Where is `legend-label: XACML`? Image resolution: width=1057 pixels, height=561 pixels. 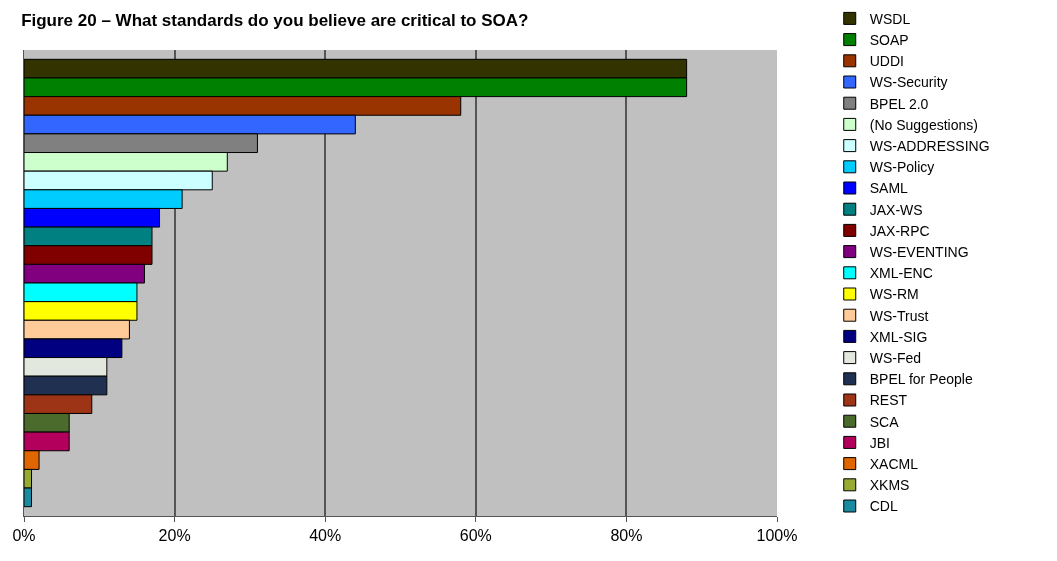 legend-label: XACML is located at coordinates (894, 464).